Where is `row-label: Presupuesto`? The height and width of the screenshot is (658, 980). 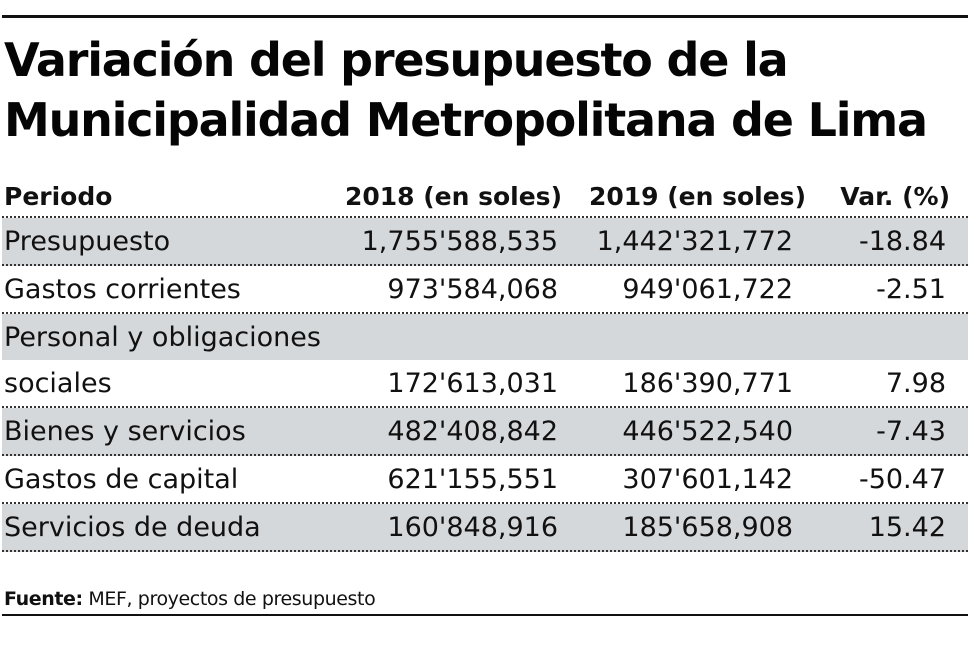
row-label: Presupuesto is located at coordinates (87, 241).